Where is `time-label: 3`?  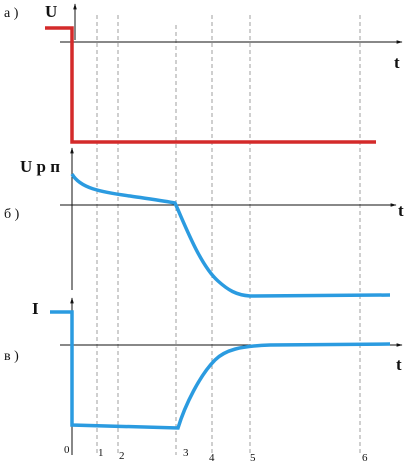 time-label: 3 is located at coordinates (186, 453).